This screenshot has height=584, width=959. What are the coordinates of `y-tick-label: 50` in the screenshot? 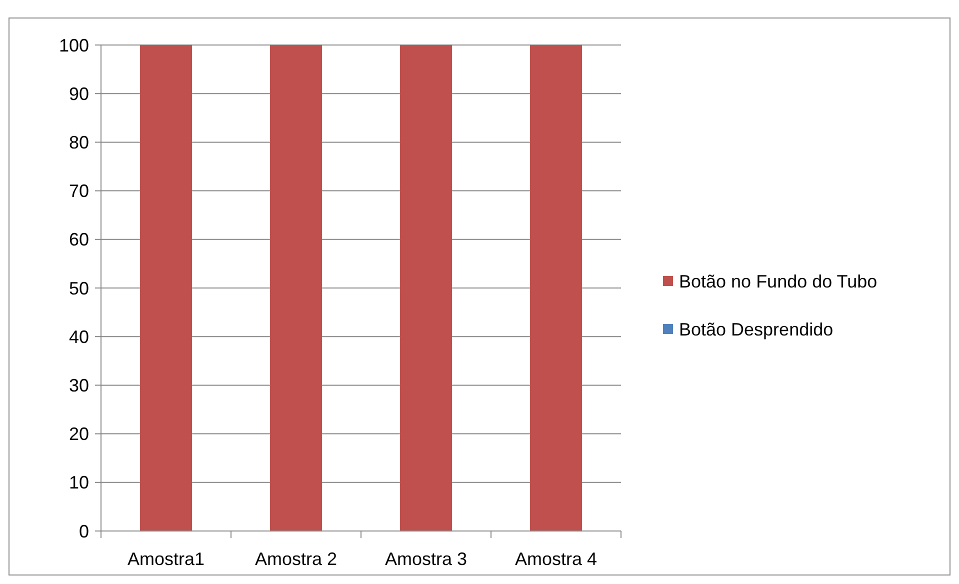 It's located at (78, 288).